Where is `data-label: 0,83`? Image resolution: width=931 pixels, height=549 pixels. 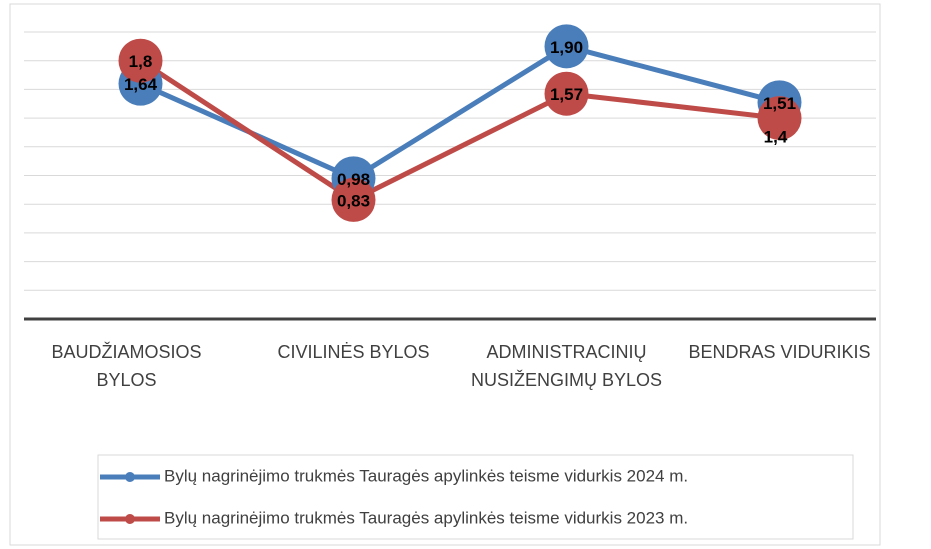 data-label: 0,83 is located at coordinates (353, 200).